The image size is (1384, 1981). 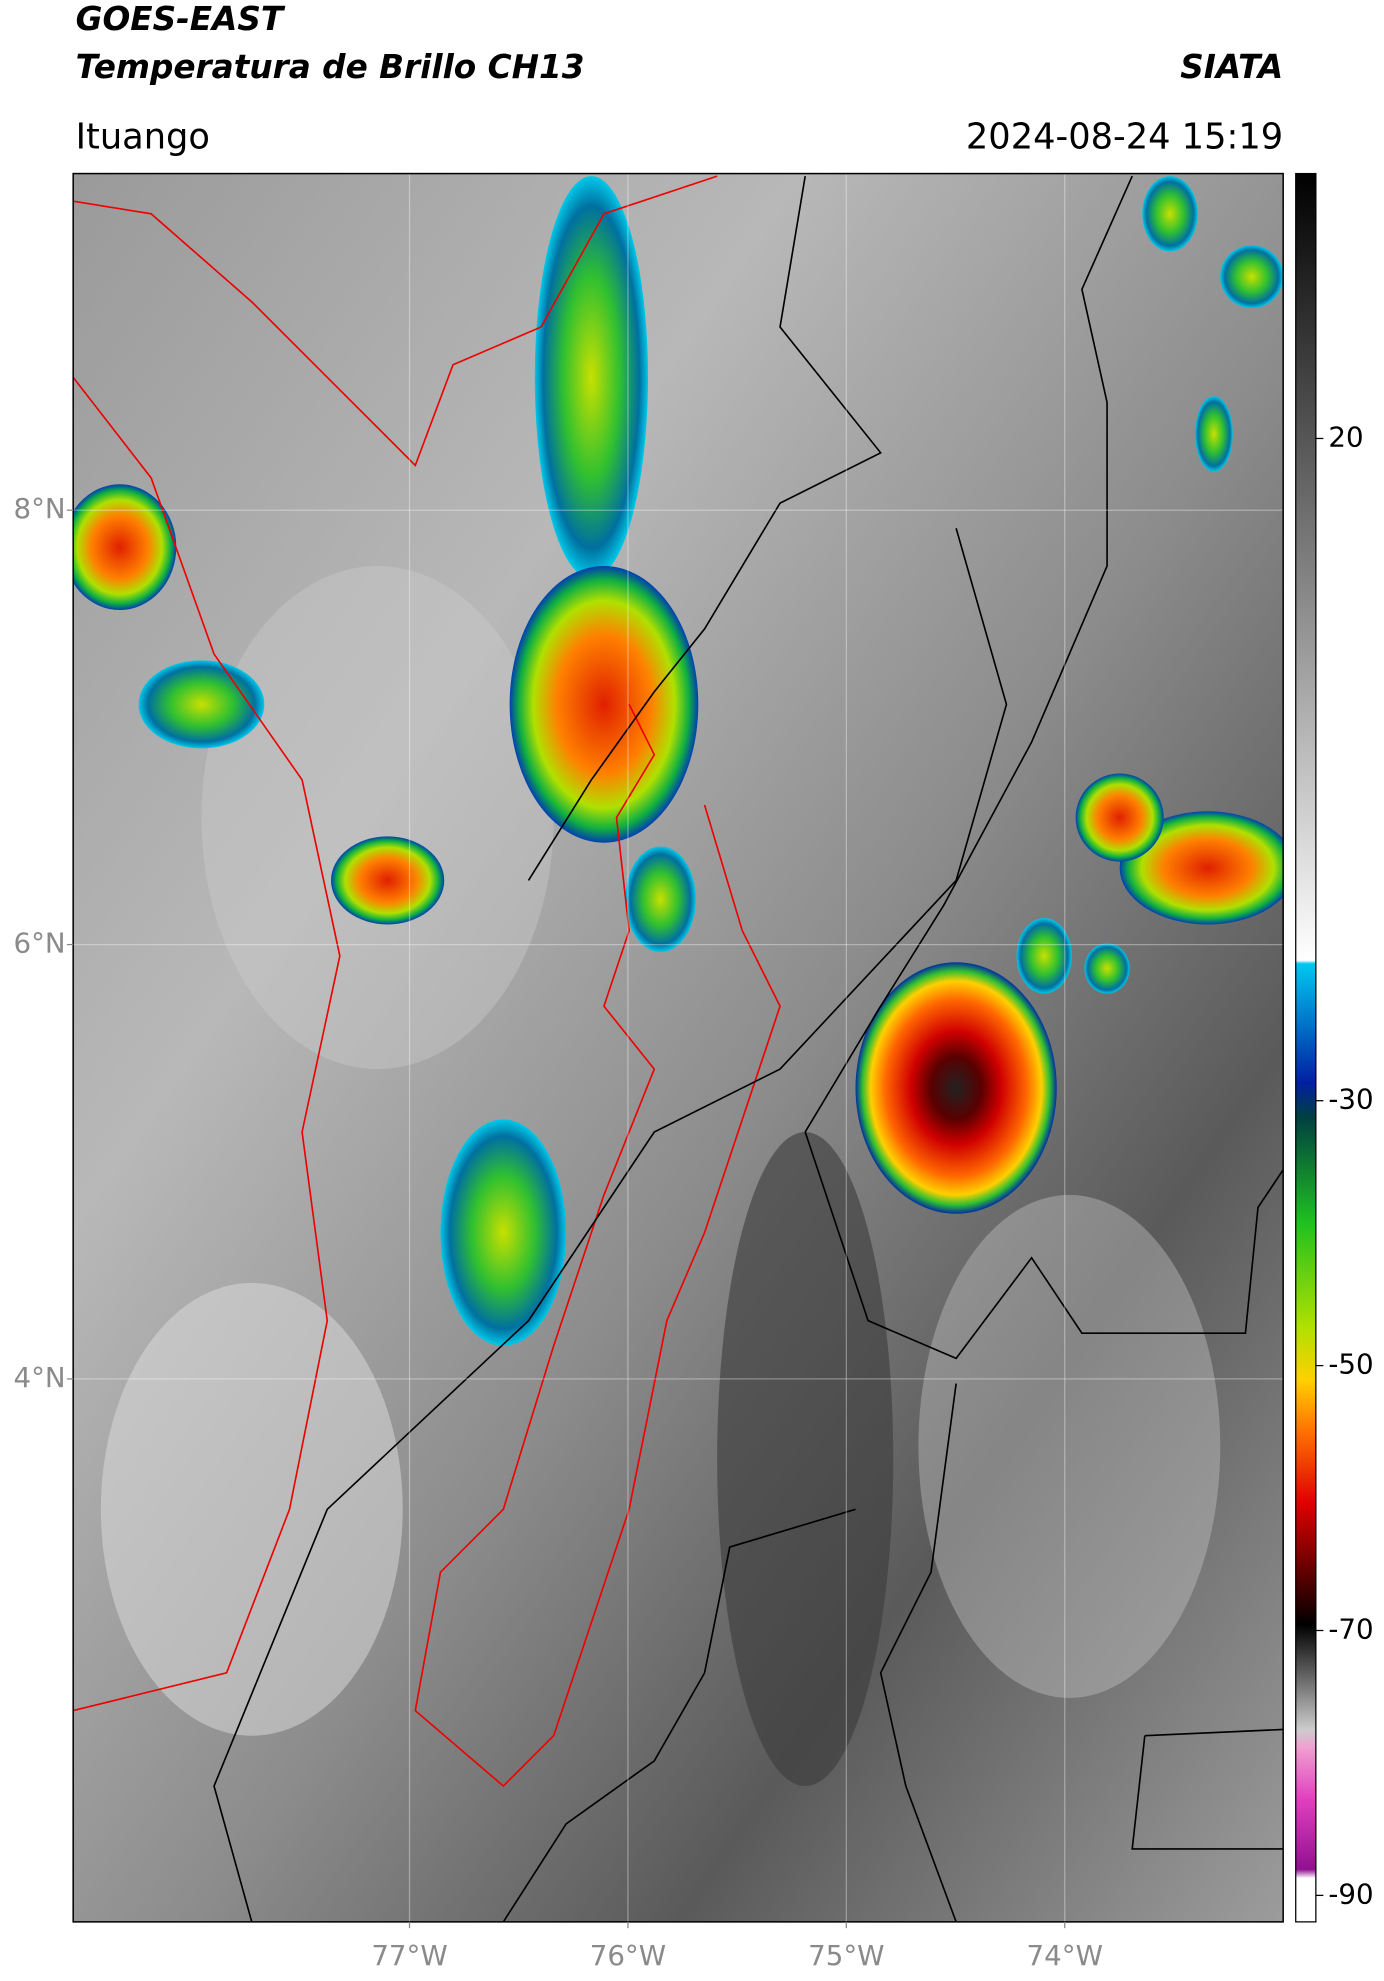 I want to click on colorbar-tick-label: -90, so click(x=1350, y=1893).